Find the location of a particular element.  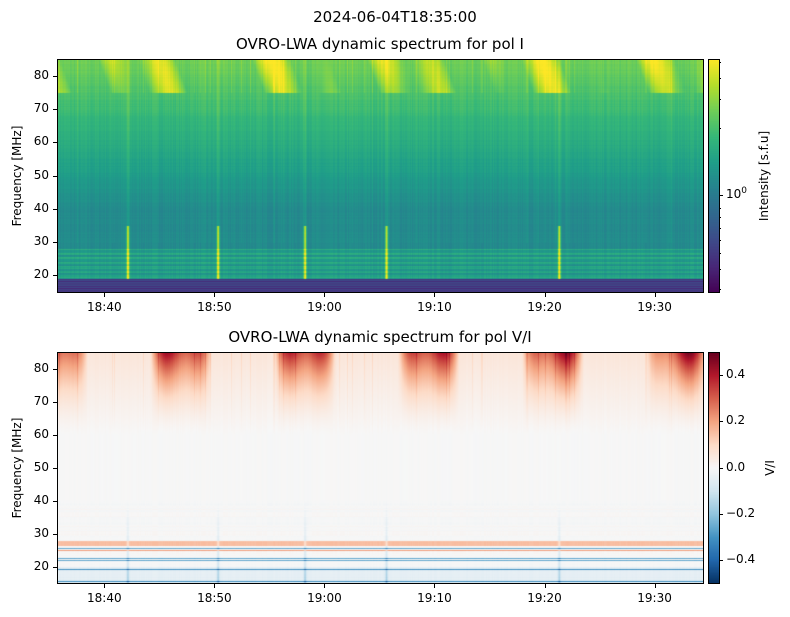

colorbar-tick-label: −0.4 is located at coordinates (741, 558).